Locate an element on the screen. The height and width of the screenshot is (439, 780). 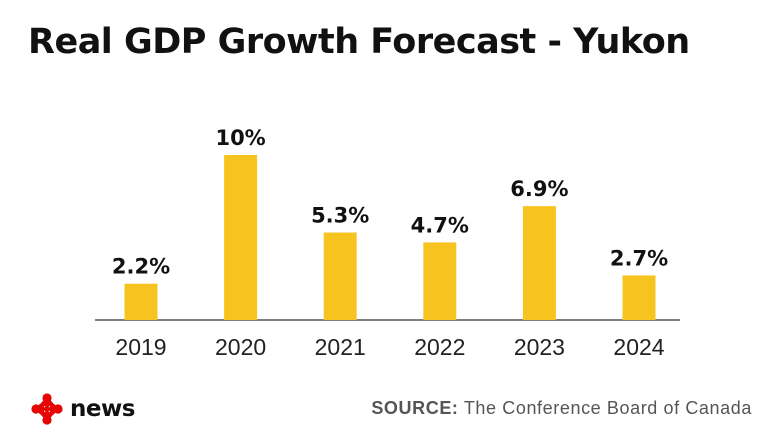
value-label-2022: 4.7% is located at coordinates (440, 225).